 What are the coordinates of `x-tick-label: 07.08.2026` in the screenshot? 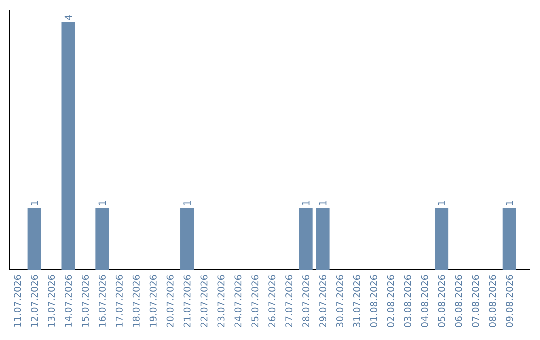 It's located at (476, 301).